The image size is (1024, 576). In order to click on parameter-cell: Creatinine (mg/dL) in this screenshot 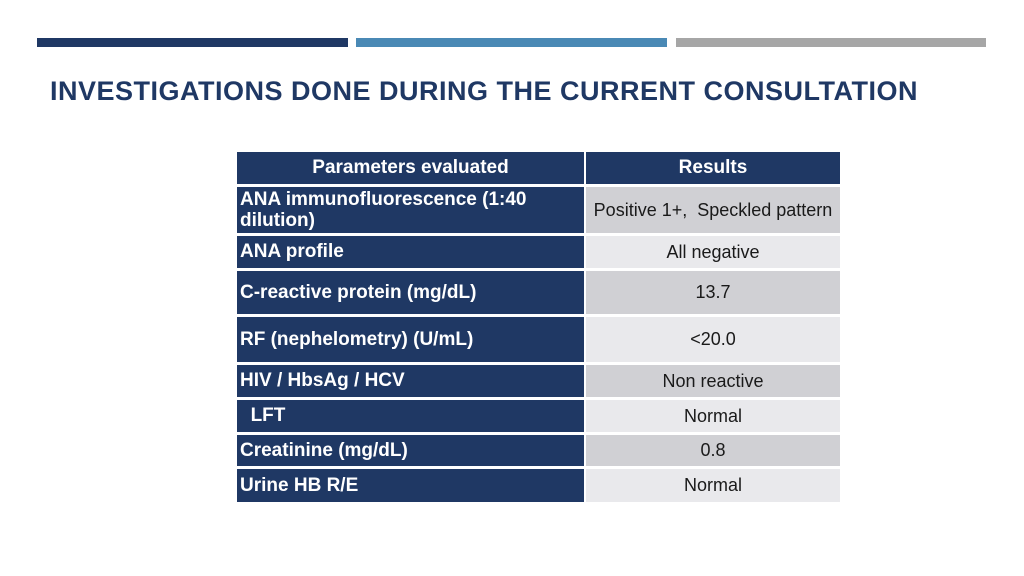, I will do `click(410, 450)`.